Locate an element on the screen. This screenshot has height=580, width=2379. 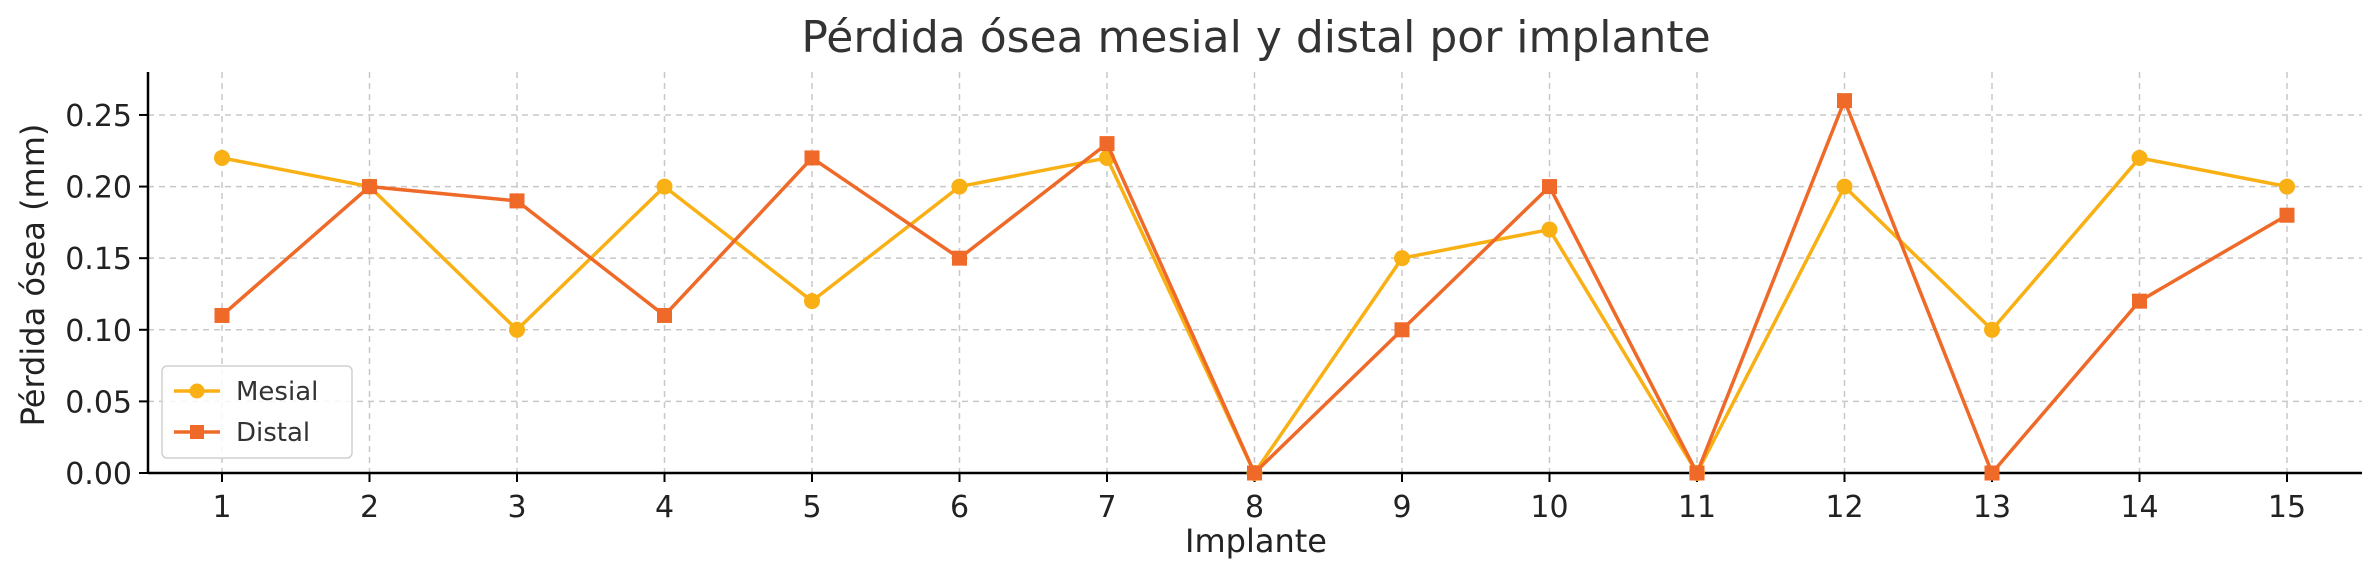
x-tick-label: 13 is located at coordinates (1992, 507).